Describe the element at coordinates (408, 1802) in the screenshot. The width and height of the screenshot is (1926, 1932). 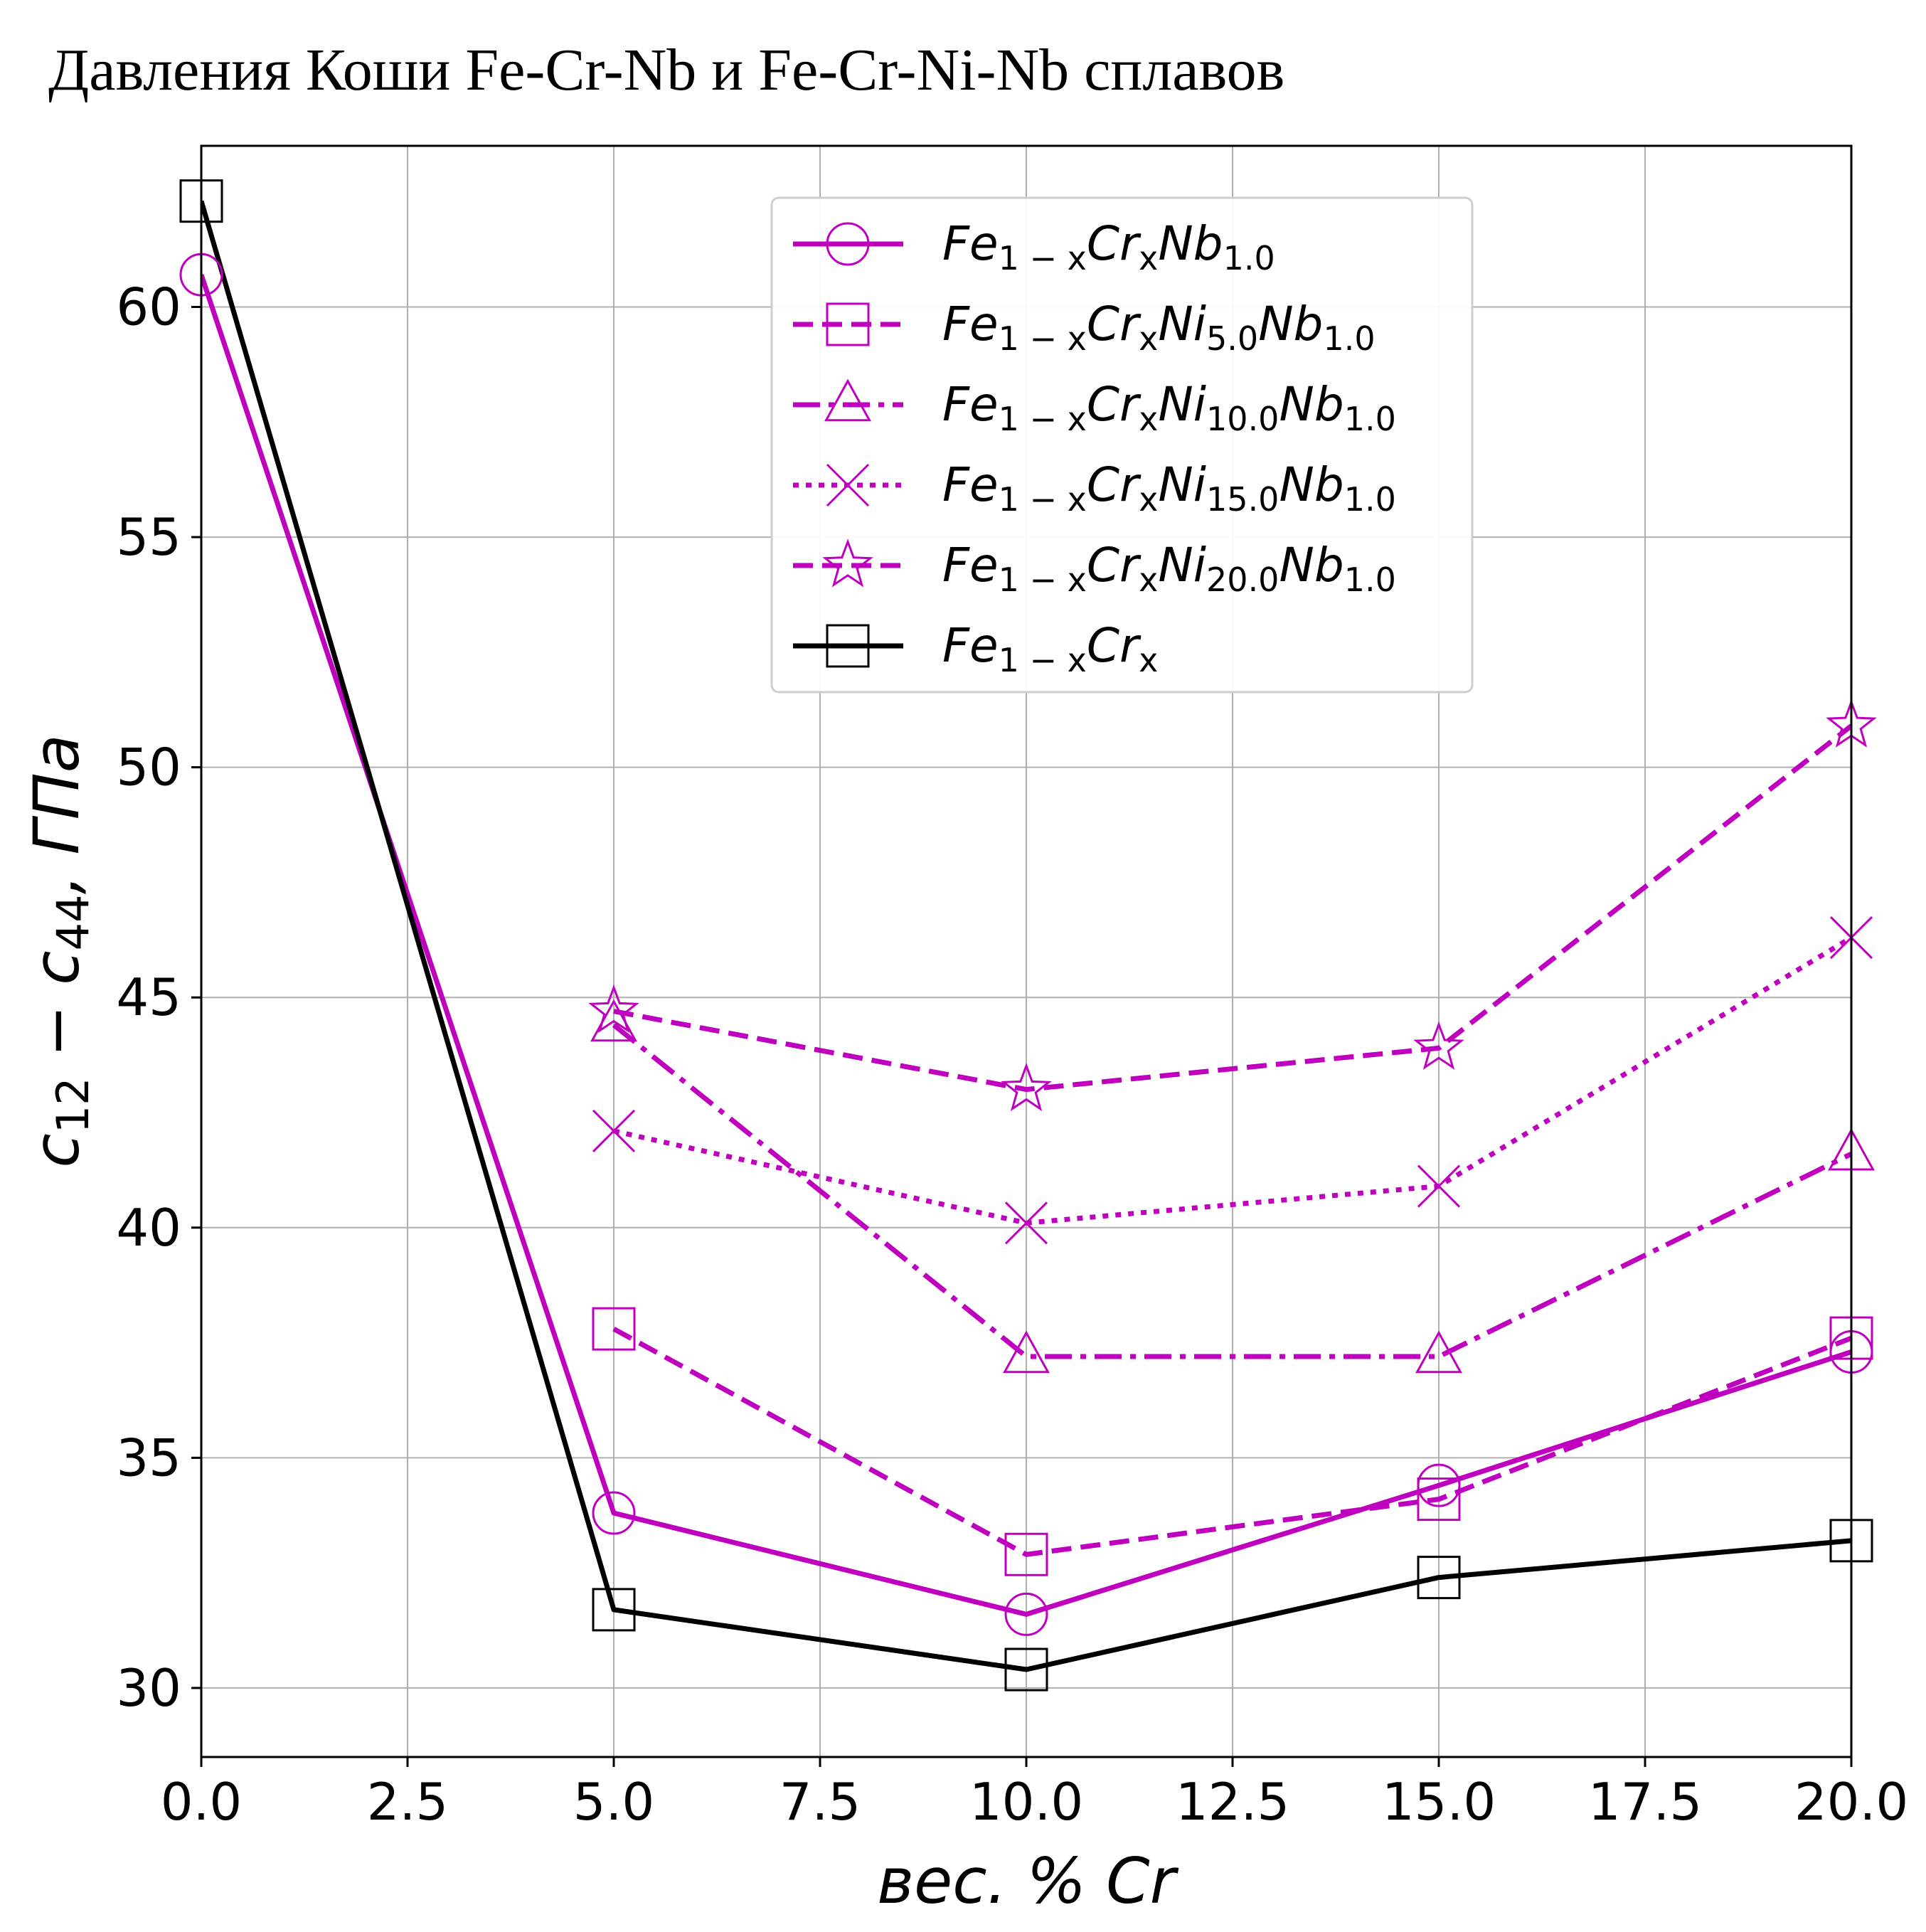
I see `x-tick-label: 2.5` at that location.